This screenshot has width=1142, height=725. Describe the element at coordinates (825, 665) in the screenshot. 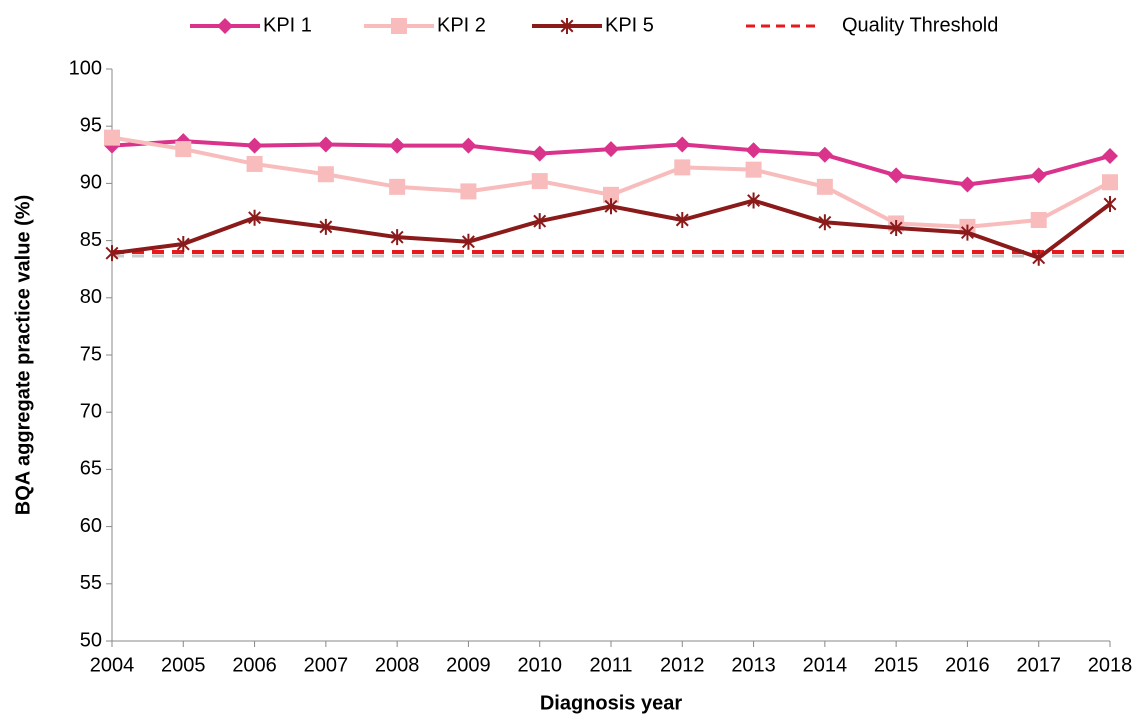

I see `x-tick-label: 2014` at that location.